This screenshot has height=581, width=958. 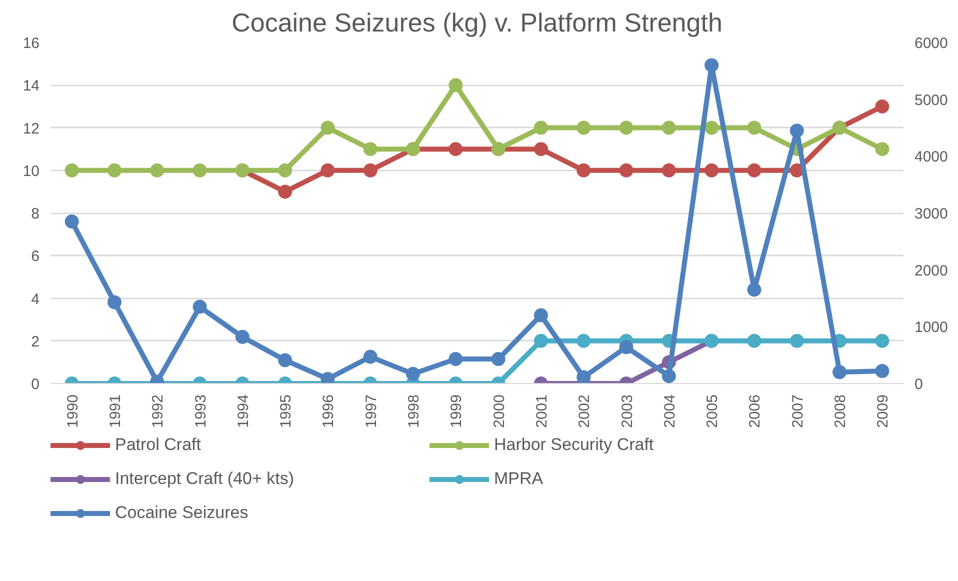 What do you see at coordinates (477, 23) in the screenshot?
I see `chart-title: Cocaine Seizures (kg) v. Platform Strength` at bounding box center [477, 23].